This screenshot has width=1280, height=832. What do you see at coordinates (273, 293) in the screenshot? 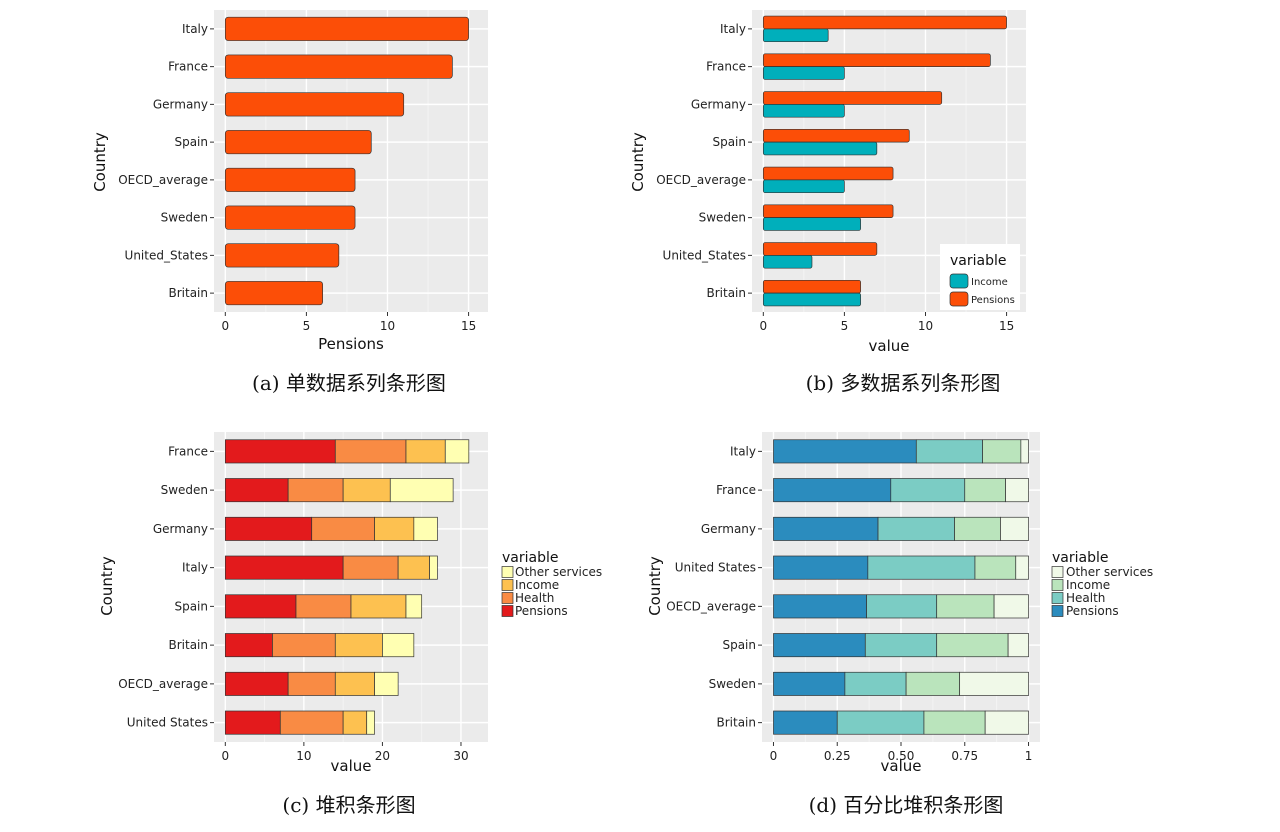
I see `bar-britain` at bounding box center [273, 293].